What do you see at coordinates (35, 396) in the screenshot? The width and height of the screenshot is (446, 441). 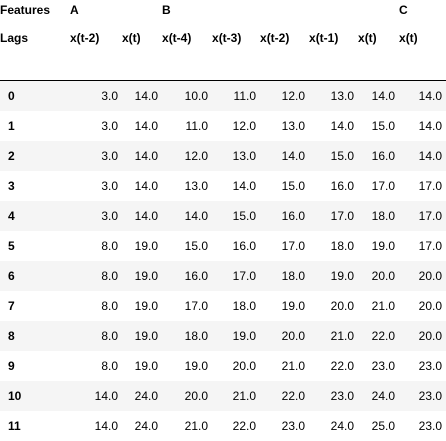 I see `row-index: 10` at bounding box center [35, 396].